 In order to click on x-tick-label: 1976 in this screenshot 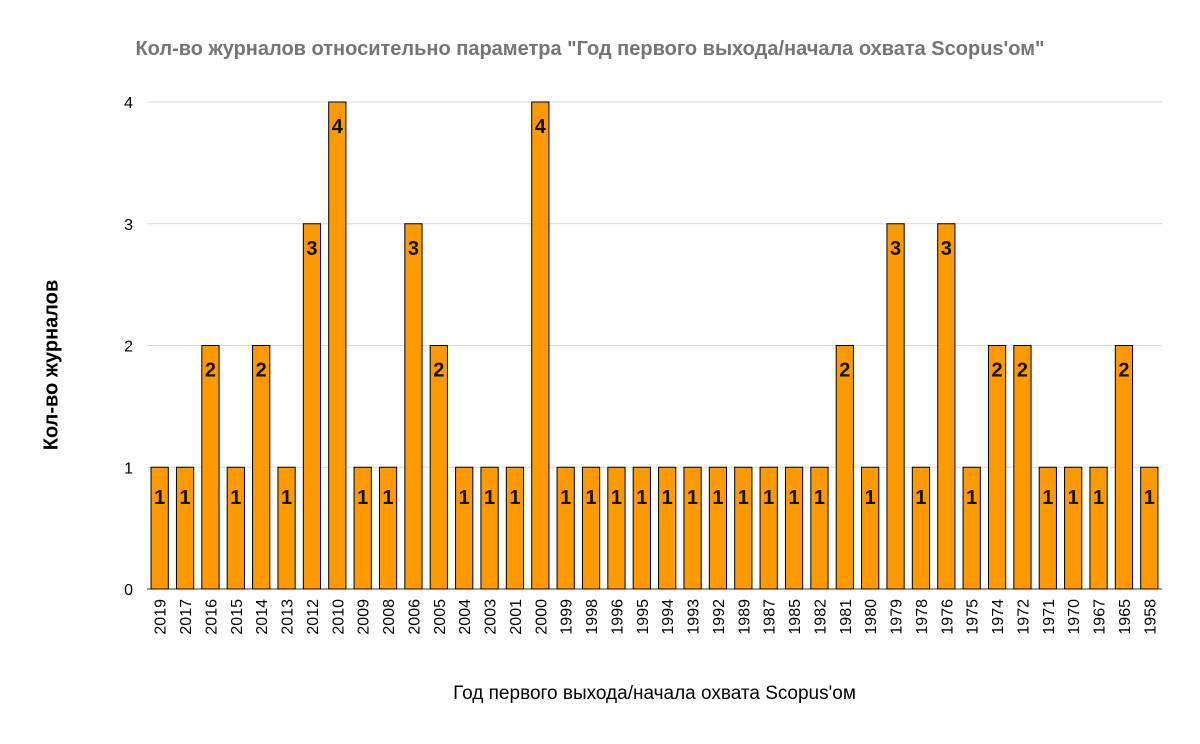, I will do `click(947, 617)`.